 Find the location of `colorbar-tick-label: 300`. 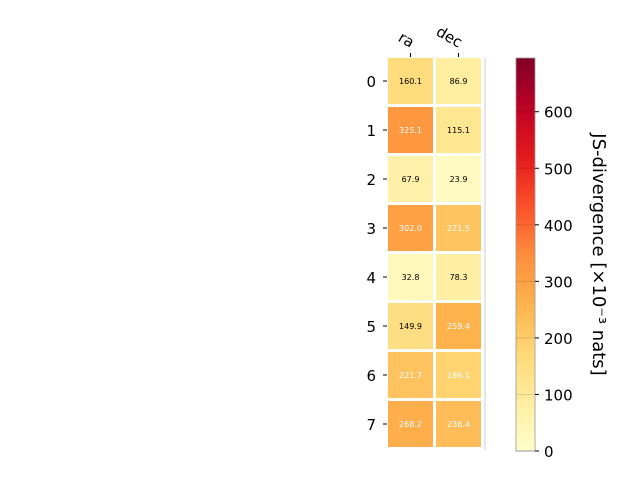

colorbar-tick-label: 300 is located at coordinates (558, 282).